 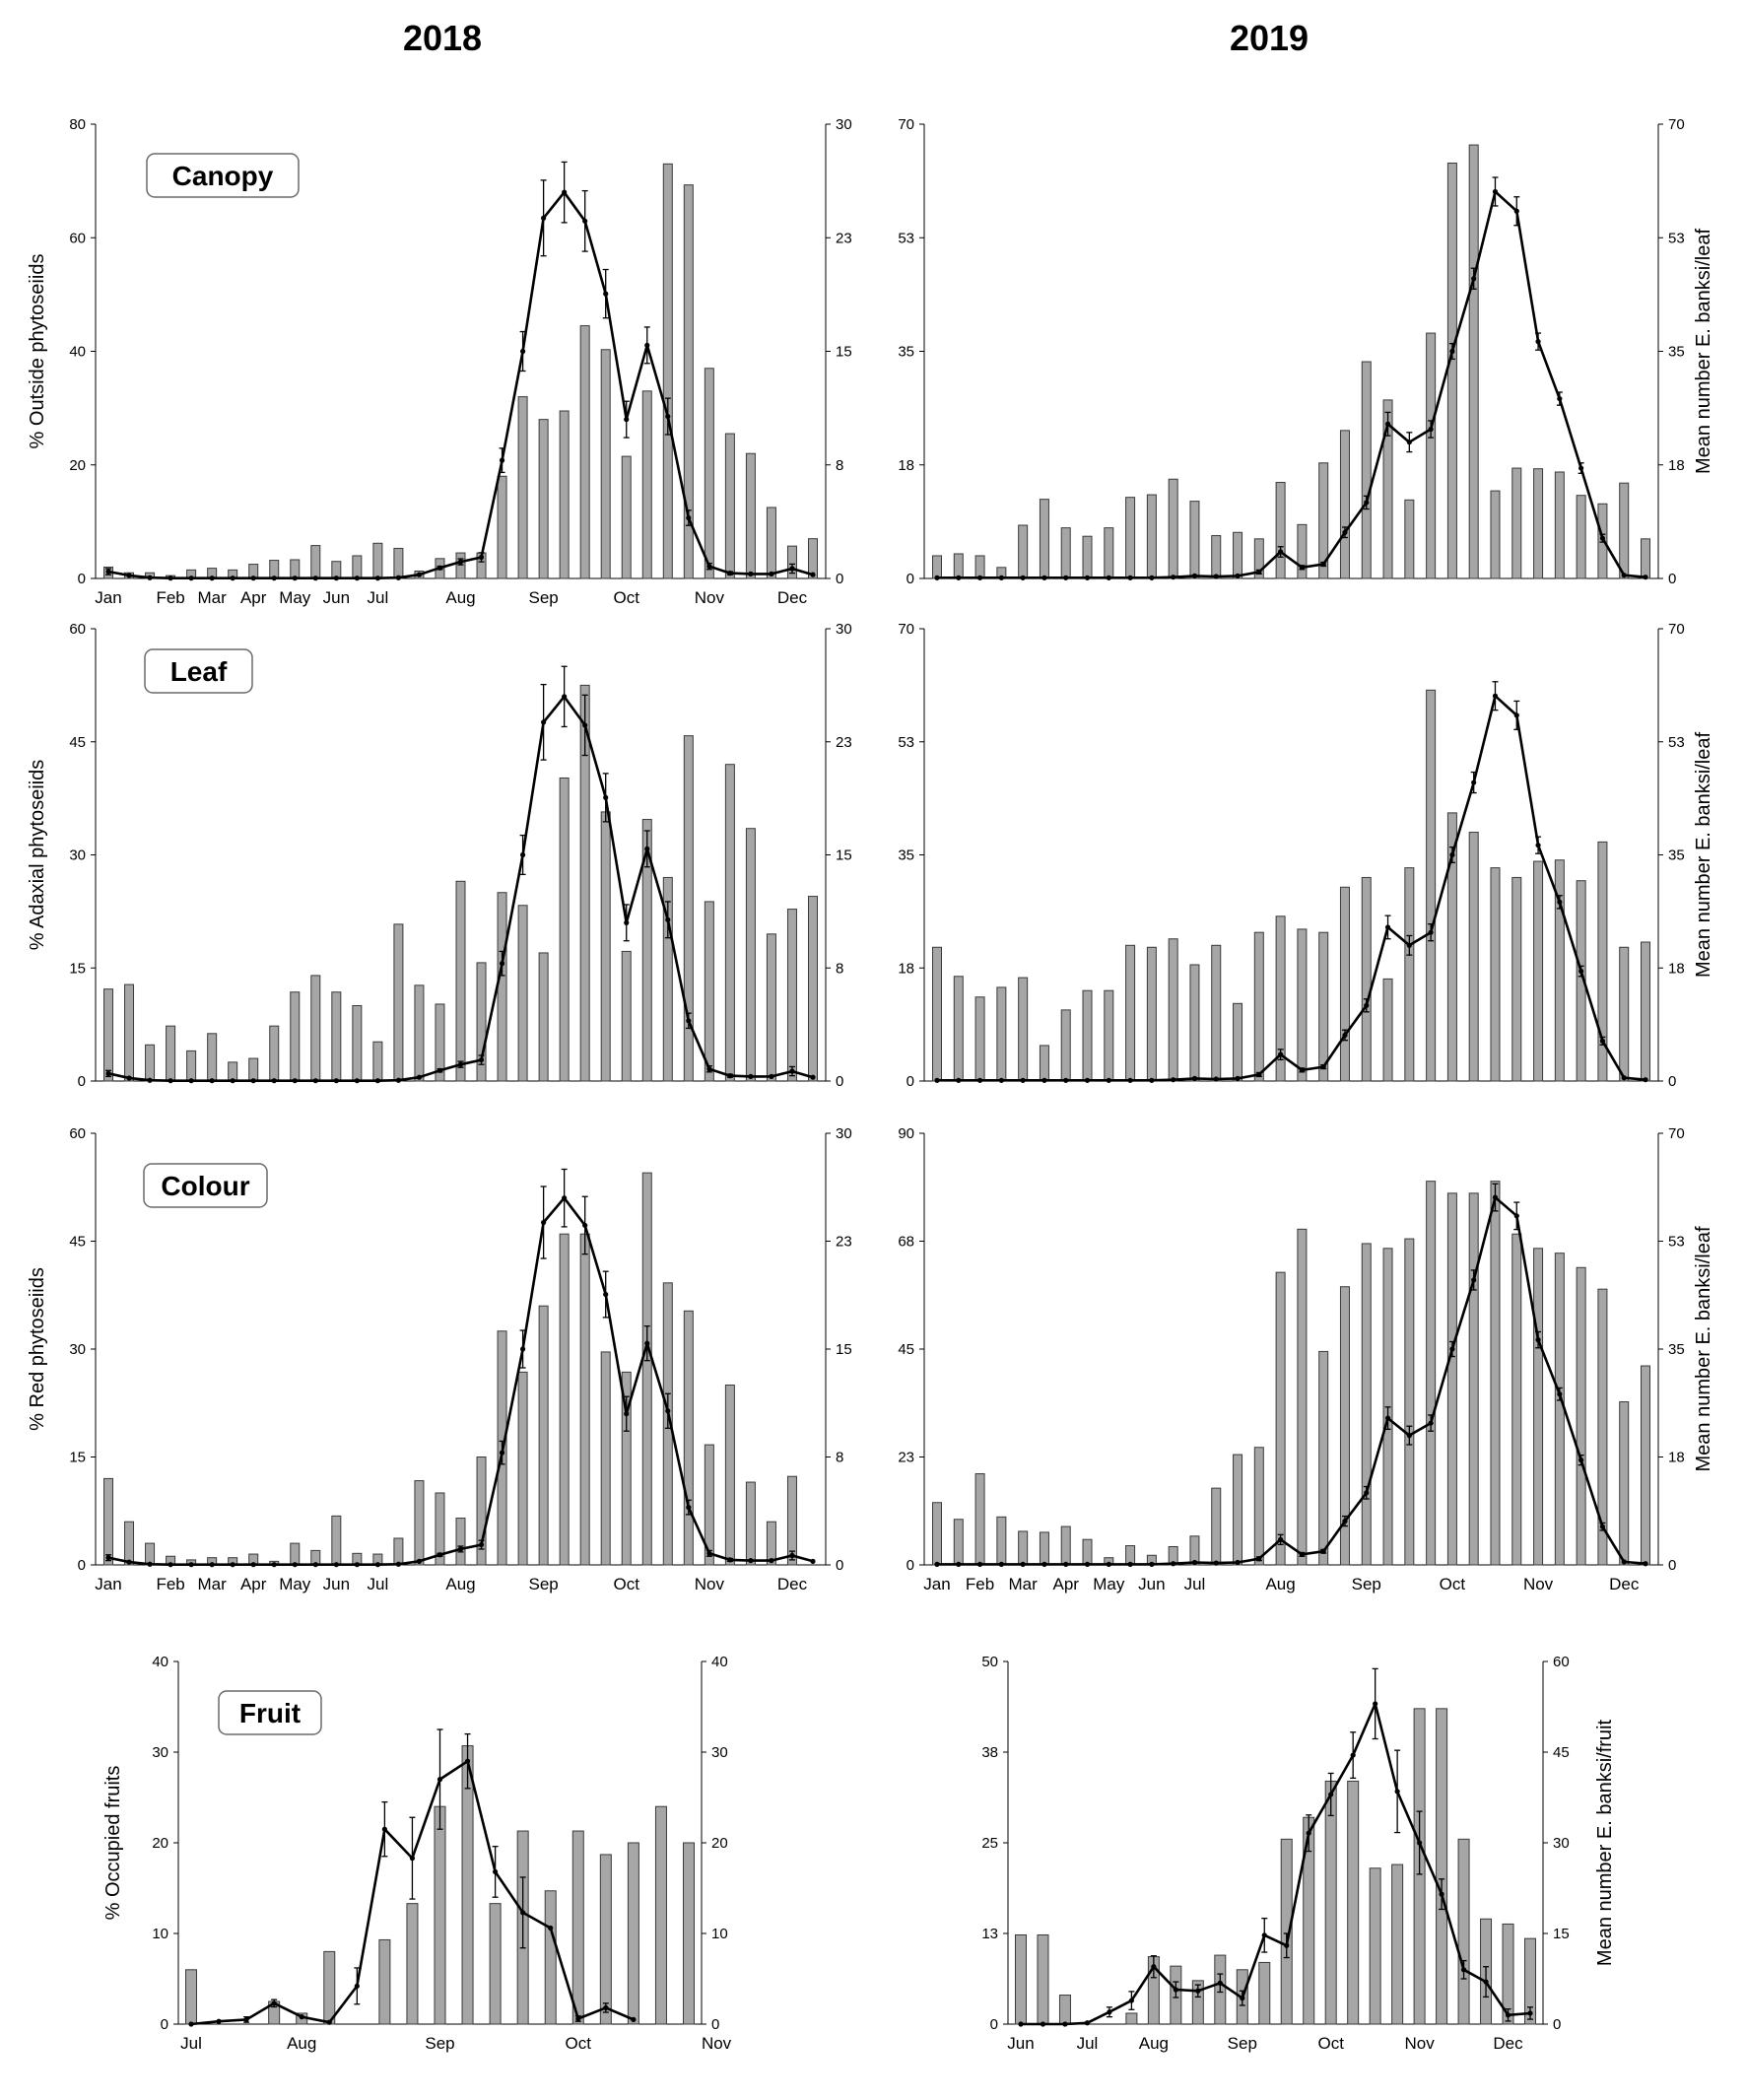 What do you see at coordinates (719, 1843) in the screenshot?
I see `right-tick-label: 20` at bounding box center [719, 1843].